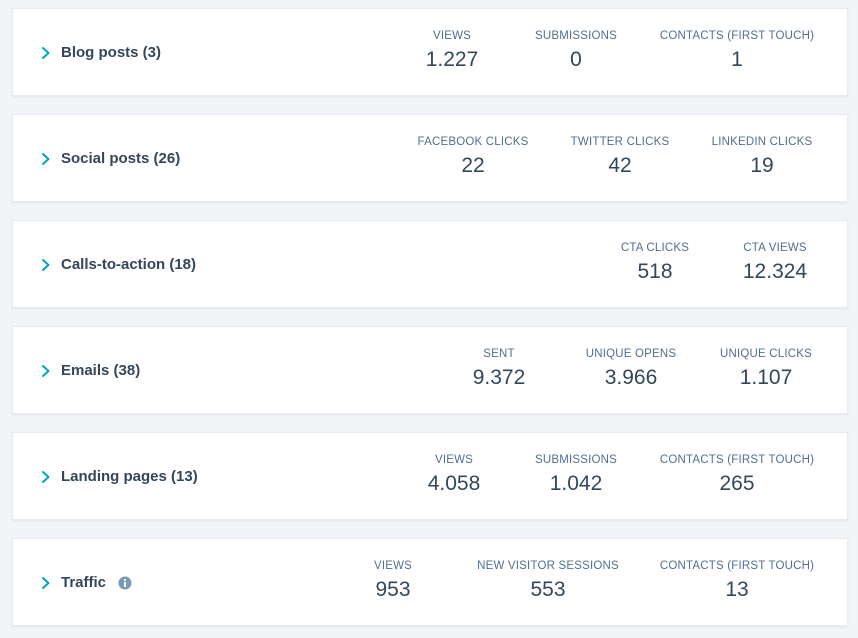 This screenshot has width=858, height=638. I want to click on metric-facebook-clicks: FACEBOOK CLICKS 22, so click(472, 157).